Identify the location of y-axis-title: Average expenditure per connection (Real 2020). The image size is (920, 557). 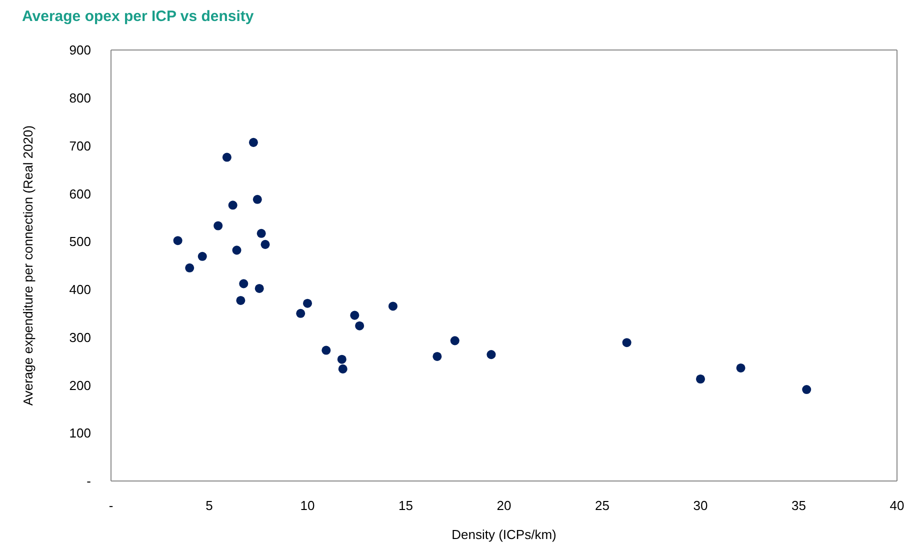
(28, 265).